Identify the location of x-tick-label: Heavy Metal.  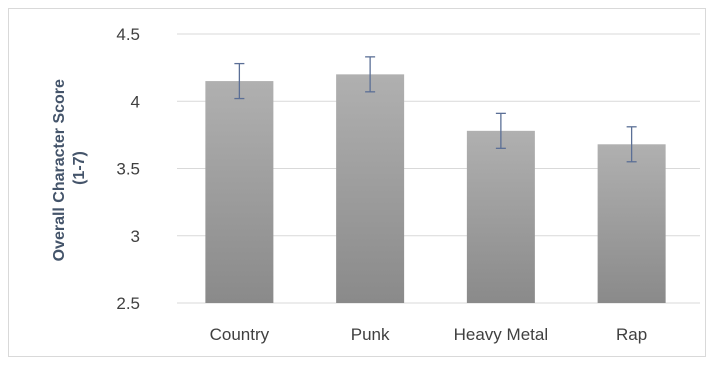
(501, 334).